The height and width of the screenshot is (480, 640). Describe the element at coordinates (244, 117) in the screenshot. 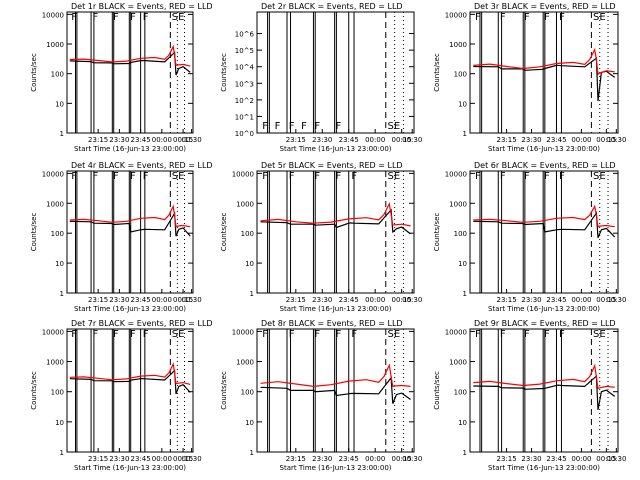

I see `y-tick-label: 10^1` at that location.